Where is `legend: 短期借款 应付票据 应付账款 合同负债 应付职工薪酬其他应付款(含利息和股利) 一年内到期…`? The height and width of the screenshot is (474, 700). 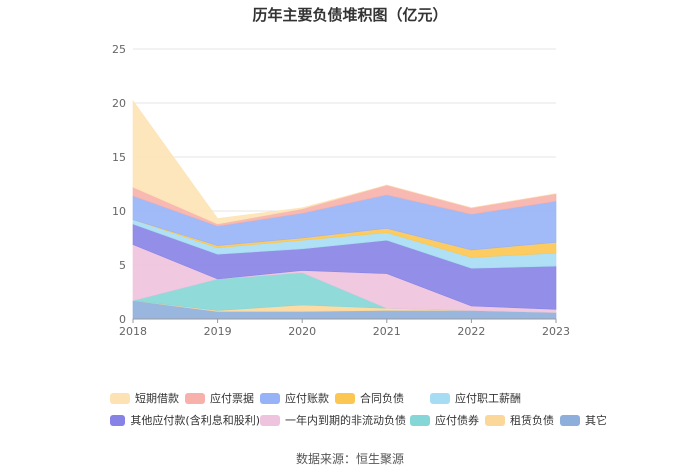
legend: 短期借款 应付票据 应付账款 合同负债 应付职工薪酬其他应付款(含利息和股利) 一年内到期… is located at coordinates (390, 410).